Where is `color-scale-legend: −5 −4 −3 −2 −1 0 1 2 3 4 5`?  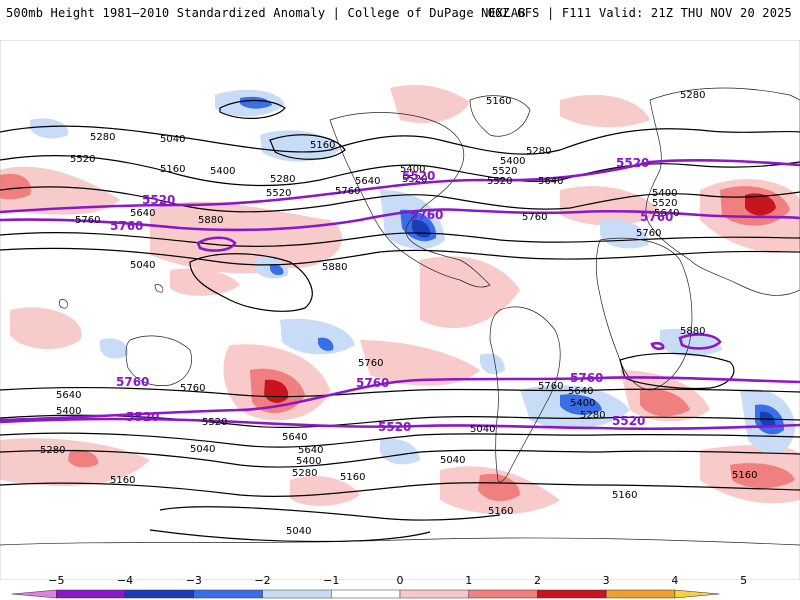 color-scale-legend: −5 −4 −3 −2 −1 0 1 2 3 4 5 is located at coordinates (379, 586).